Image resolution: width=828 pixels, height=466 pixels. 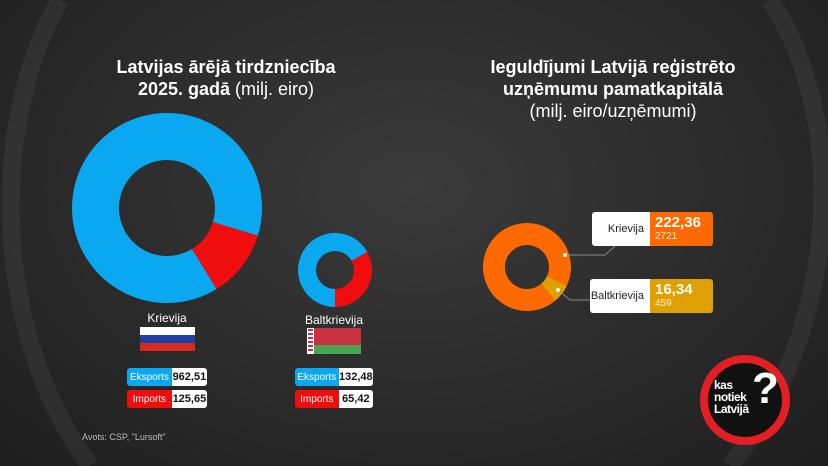 I want to click on belarus-import-value: 65,42, so click(x=355, y=399).